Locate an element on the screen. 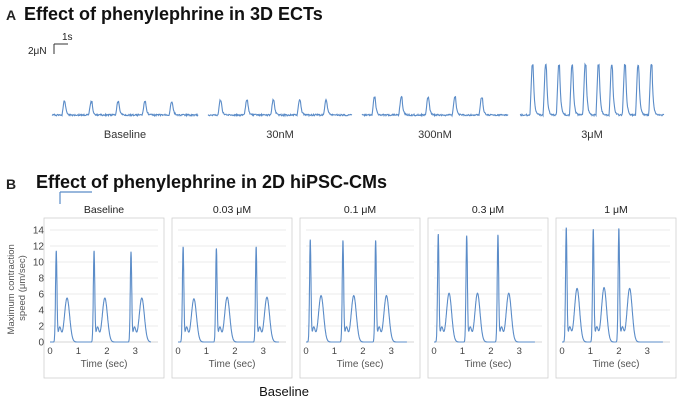  condition-label: 300nM is located at coordinates (435, 135).